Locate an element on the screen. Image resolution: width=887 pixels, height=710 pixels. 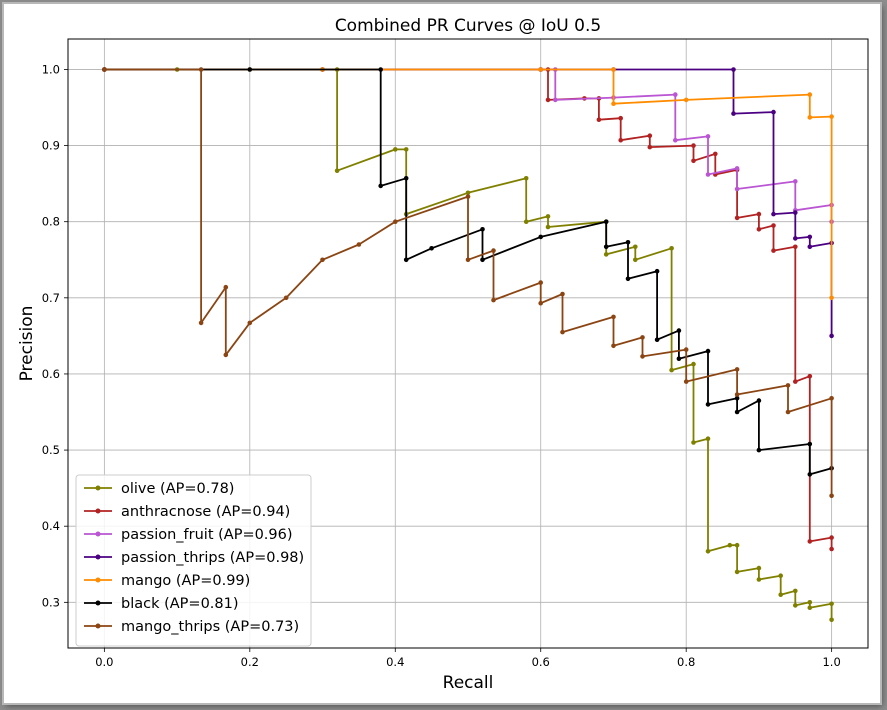
legend-label: passion_thrips (AP=0.98) is located at coordinates (212, 558).